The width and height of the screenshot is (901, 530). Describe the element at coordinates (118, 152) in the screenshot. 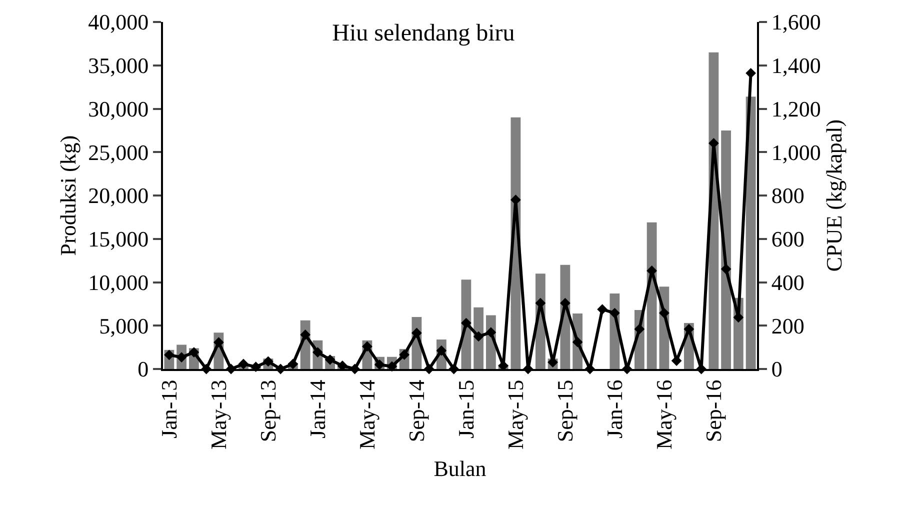

I see `y-tick-label: 25,000` at that location.